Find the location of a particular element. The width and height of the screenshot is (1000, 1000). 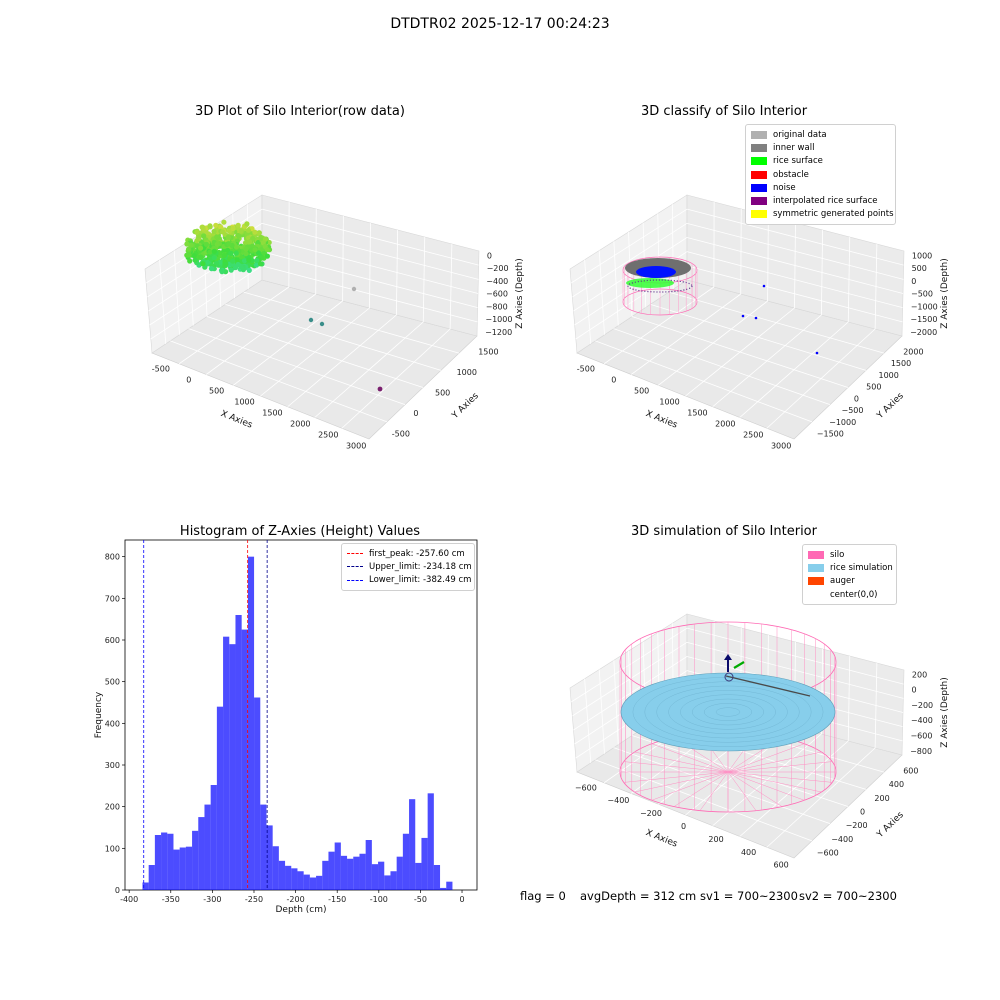

panel4-xtick: −600 is located at coordinates (586, 787).